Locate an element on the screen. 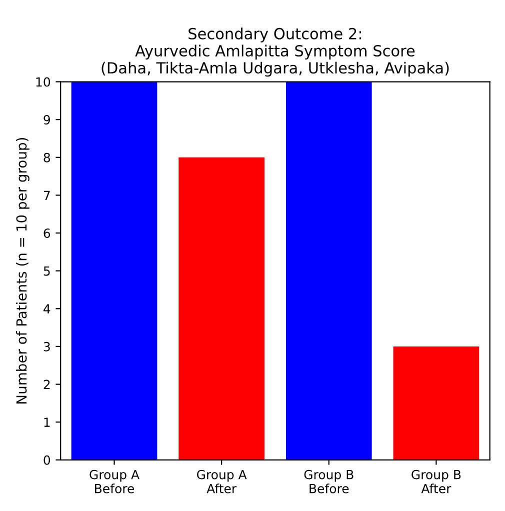 This screenshot has height=511, width=505. y-tick-label: 8 is located at coordinates (47, 157).